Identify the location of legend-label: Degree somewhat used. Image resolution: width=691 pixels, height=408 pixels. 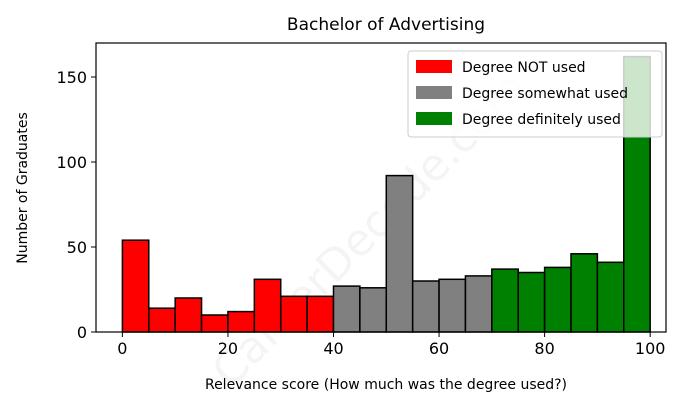
(545, 94).